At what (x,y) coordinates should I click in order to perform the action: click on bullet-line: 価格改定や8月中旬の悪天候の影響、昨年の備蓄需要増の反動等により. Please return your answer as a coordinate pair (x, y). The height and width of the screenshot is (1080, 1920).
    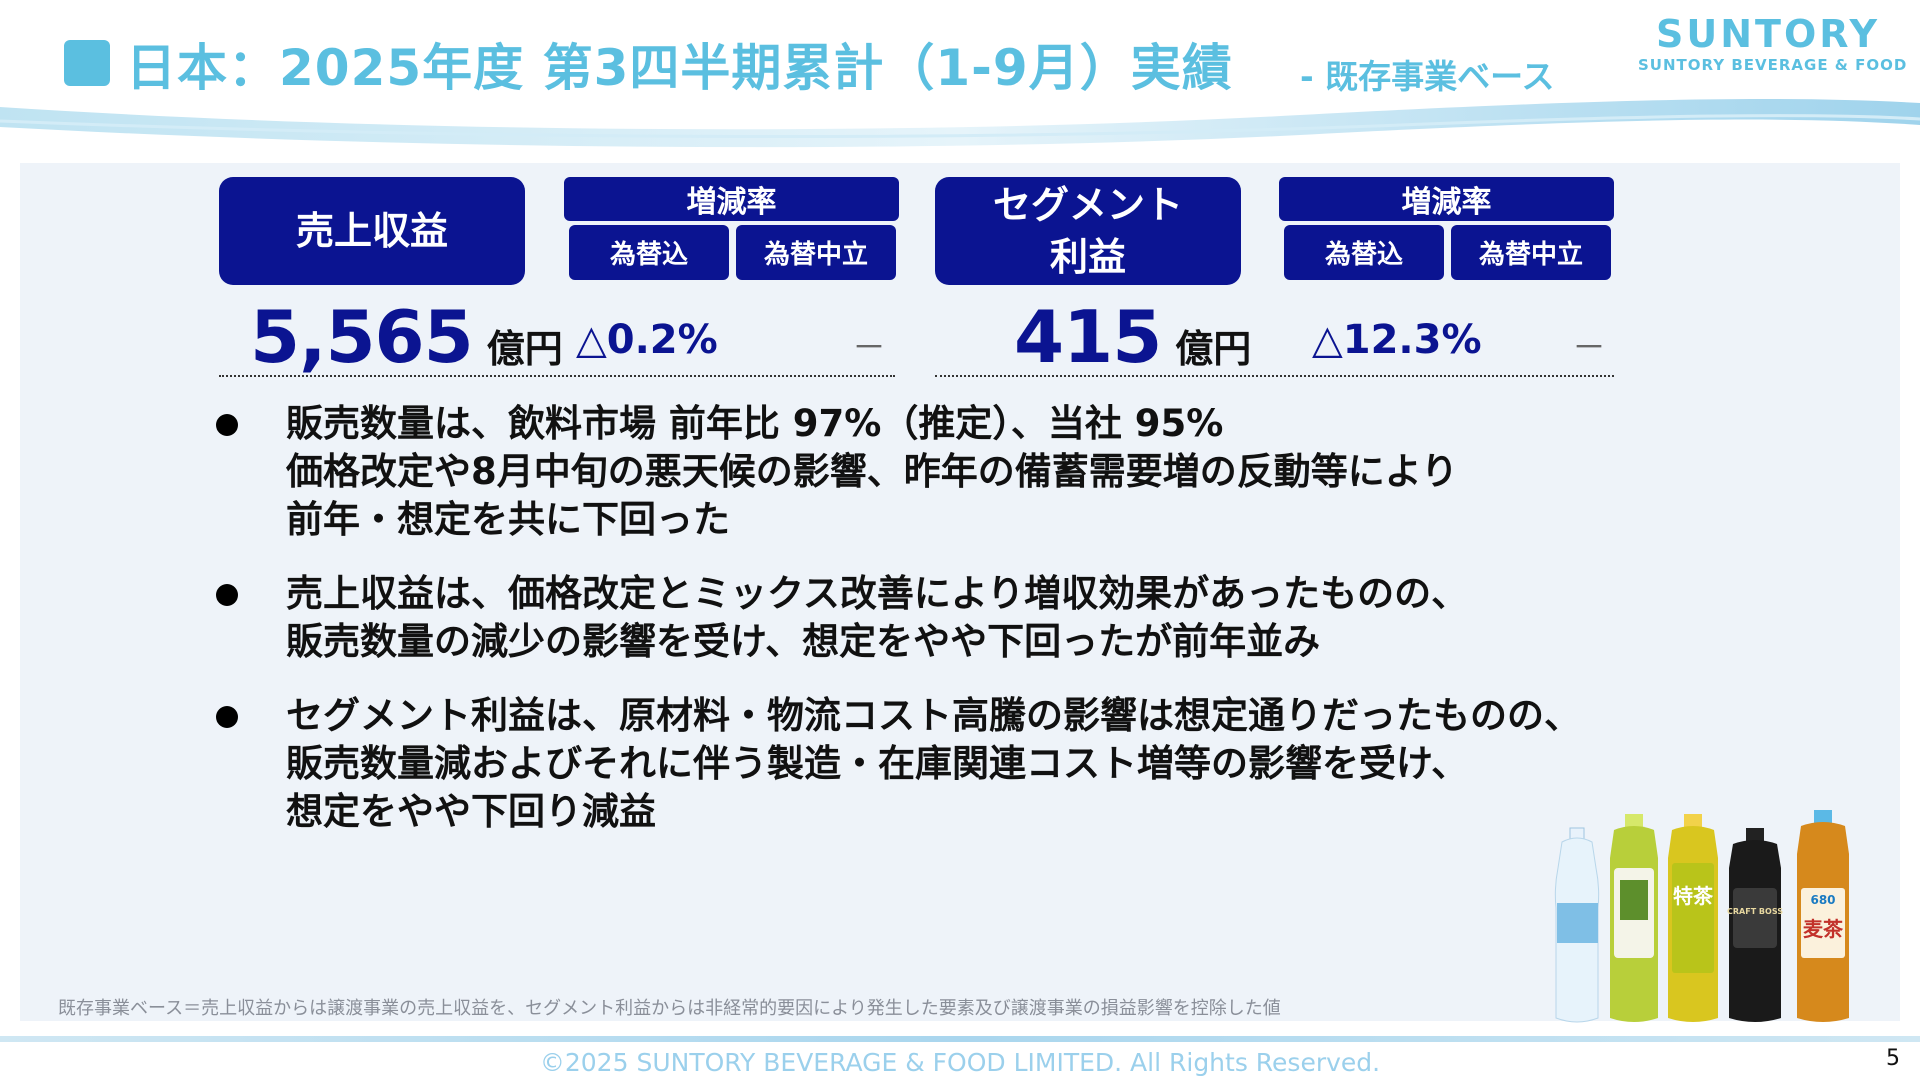
    Looking at the image, I should click on (872, 471).